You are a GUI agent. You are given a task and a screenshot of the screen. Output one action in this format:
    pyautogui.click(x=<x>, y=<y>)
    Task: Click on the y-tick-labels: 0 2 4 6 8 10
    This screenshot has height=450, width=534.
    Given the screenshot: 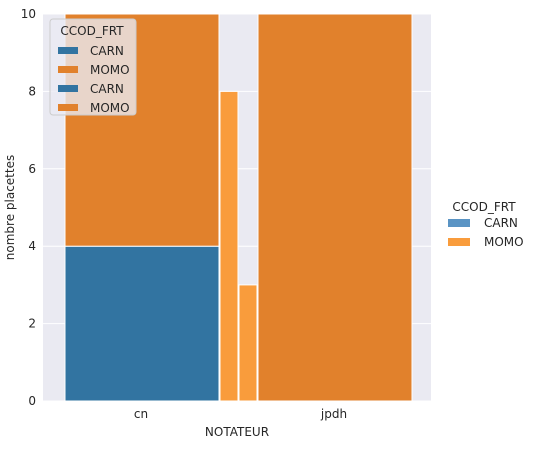 What is the action you would take?
    pyautogui.click(x=28, y=207)
    